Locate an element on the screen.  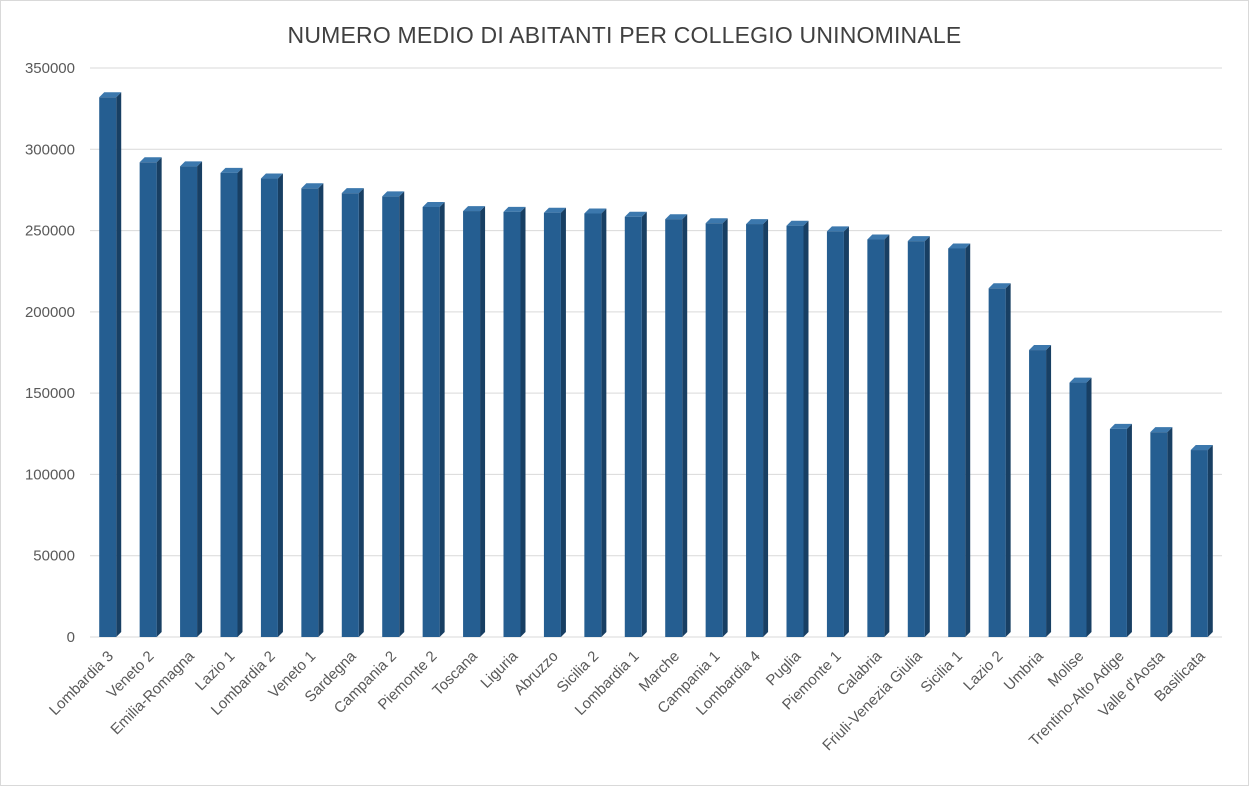
y-tick-label: 250000 is located at coordinates (50, 231).